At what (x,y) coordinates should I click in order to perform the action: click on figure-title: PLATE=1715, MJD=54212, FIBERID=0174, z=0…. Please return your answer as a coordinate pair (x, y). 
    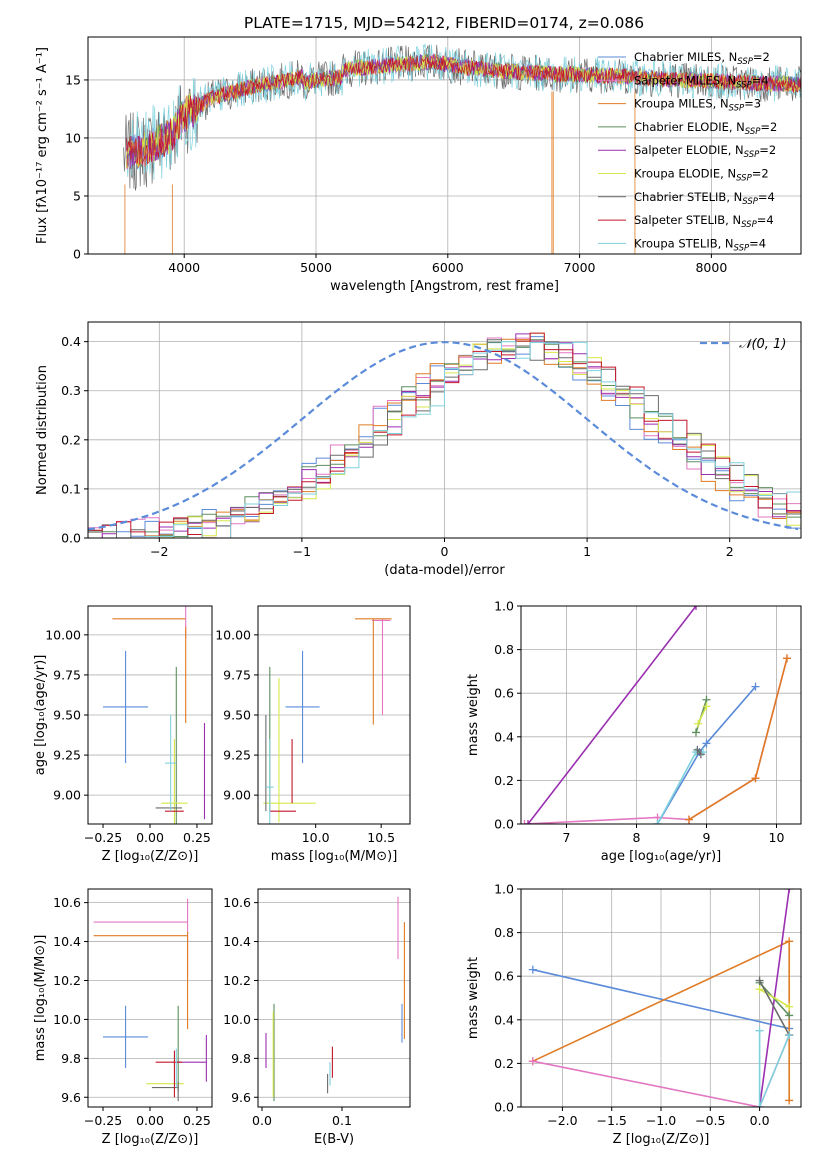
    Looking at the image, I should click on (444, 23).